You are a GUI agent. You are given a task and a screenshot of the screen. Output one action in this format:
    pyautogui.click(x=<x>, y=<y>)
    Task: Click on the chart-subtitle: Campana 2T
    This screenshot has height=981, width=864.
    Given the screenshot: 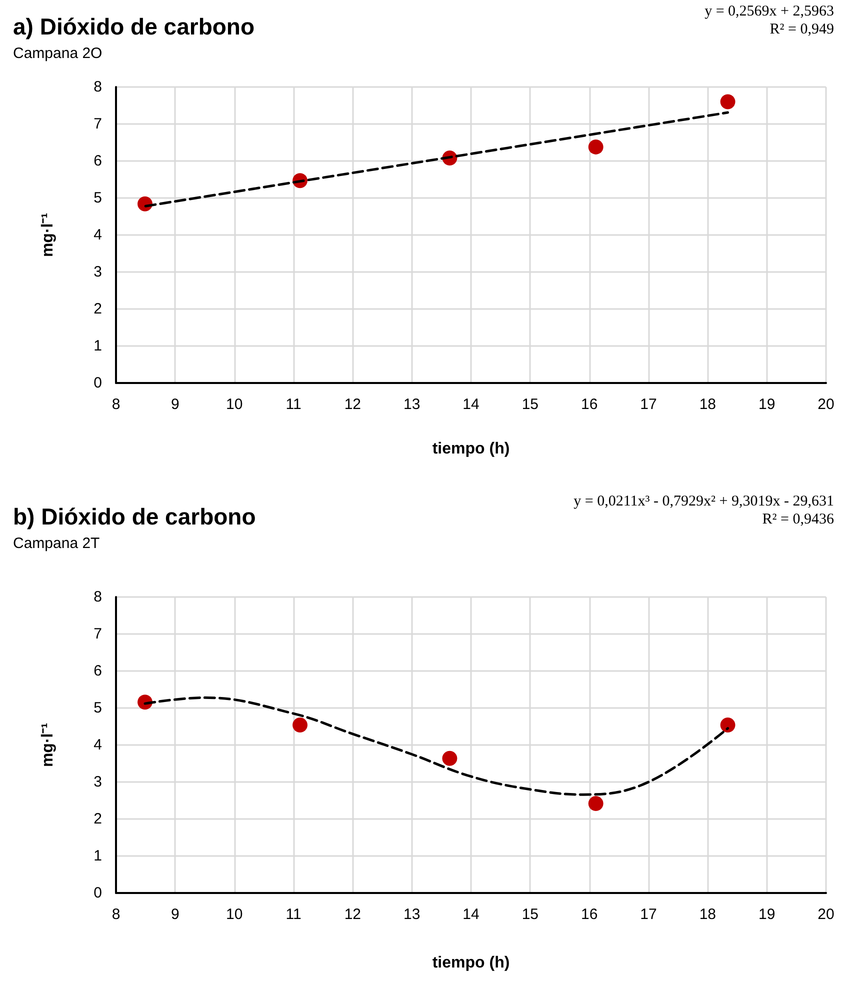 What is the action you would take?
    pyautogui.click(x=56, y=543)
    